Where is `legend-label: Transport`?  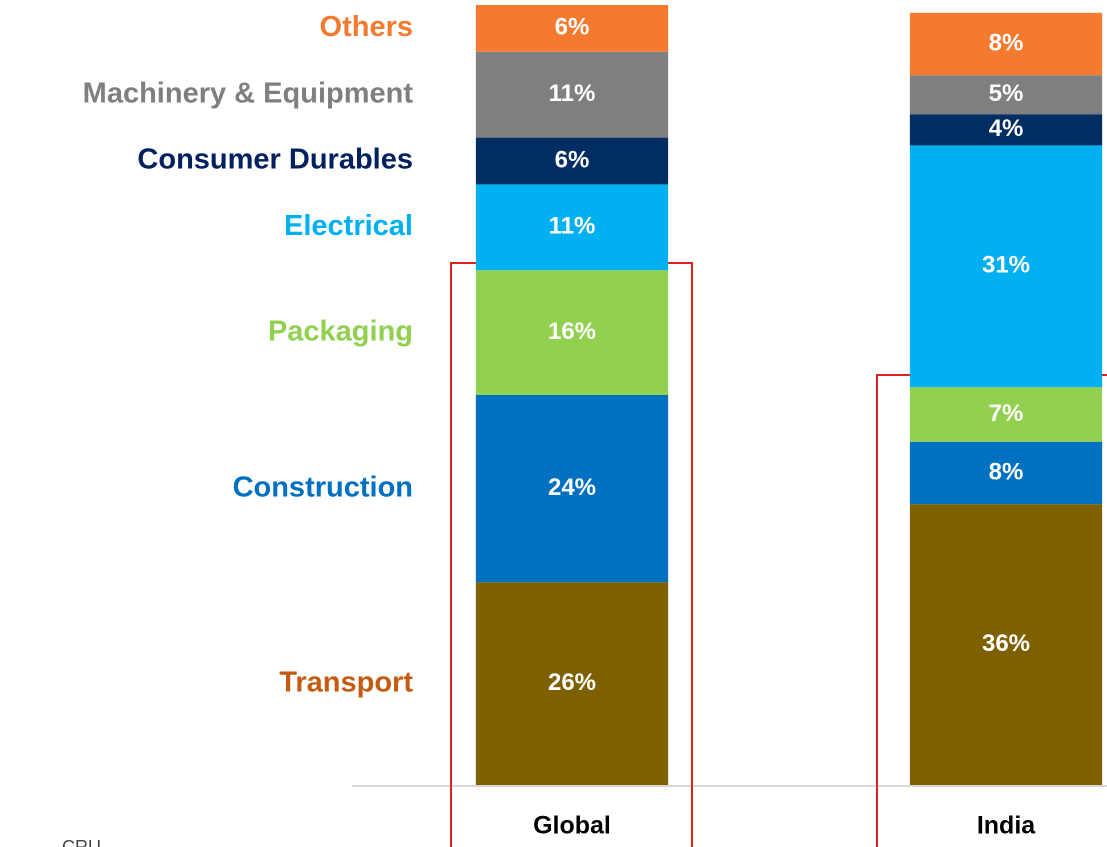
legend-label: Transport is located at coordinates (346, 682).